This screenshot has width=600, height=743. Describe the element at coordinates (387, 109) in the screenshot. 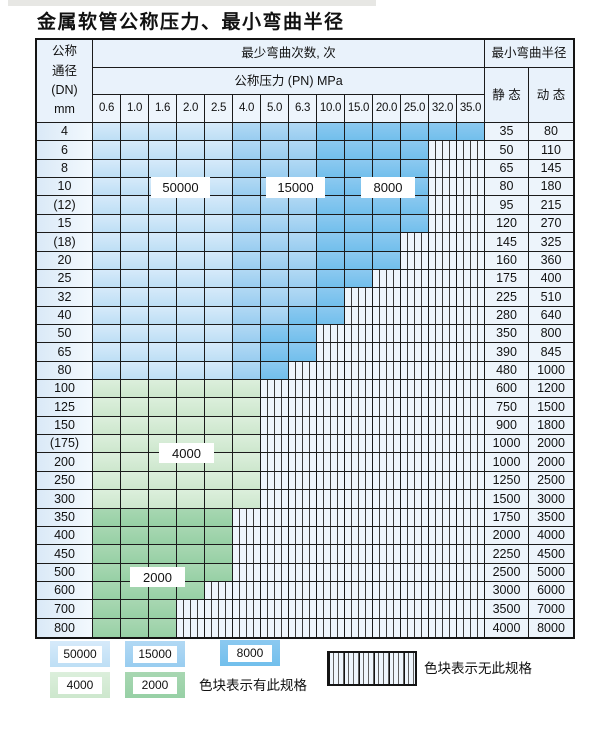

I see `pressure-tick: 20.0` at that location.